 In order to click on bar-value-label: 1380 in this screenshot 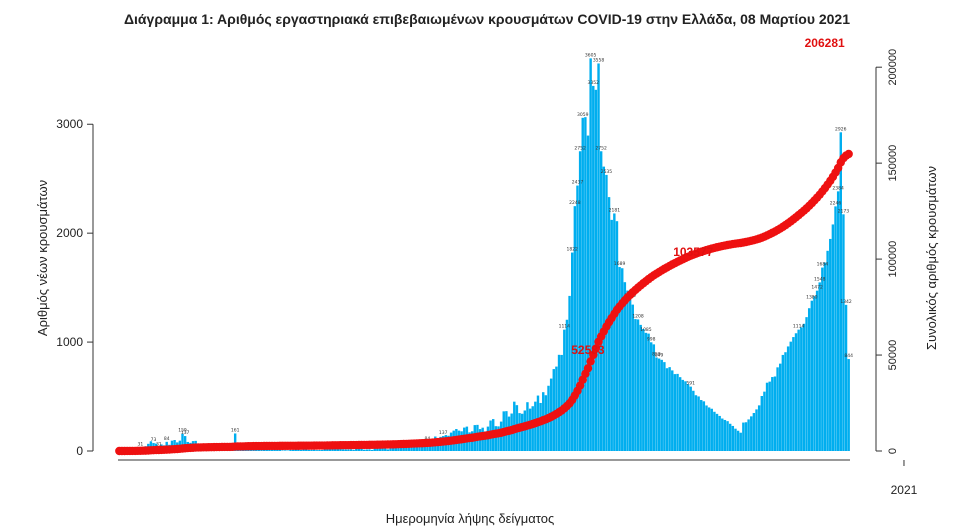, I will do `click(812, 298)`.